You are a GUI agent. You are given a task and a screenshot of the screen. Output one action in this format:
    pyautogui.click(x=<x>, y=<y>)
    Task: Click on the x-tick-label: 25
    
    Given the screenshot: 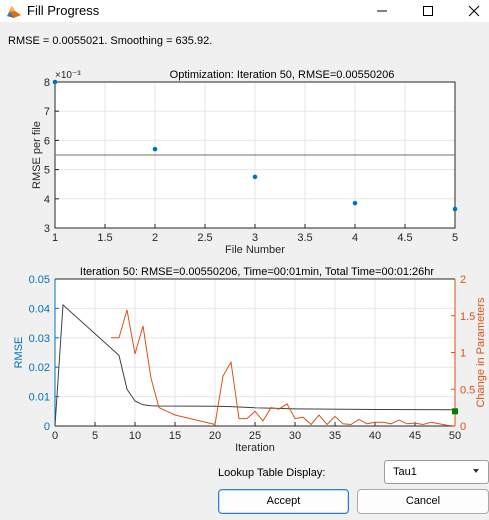 What is the action you would take?
    pyautogui.click(x=255, y=436)
    